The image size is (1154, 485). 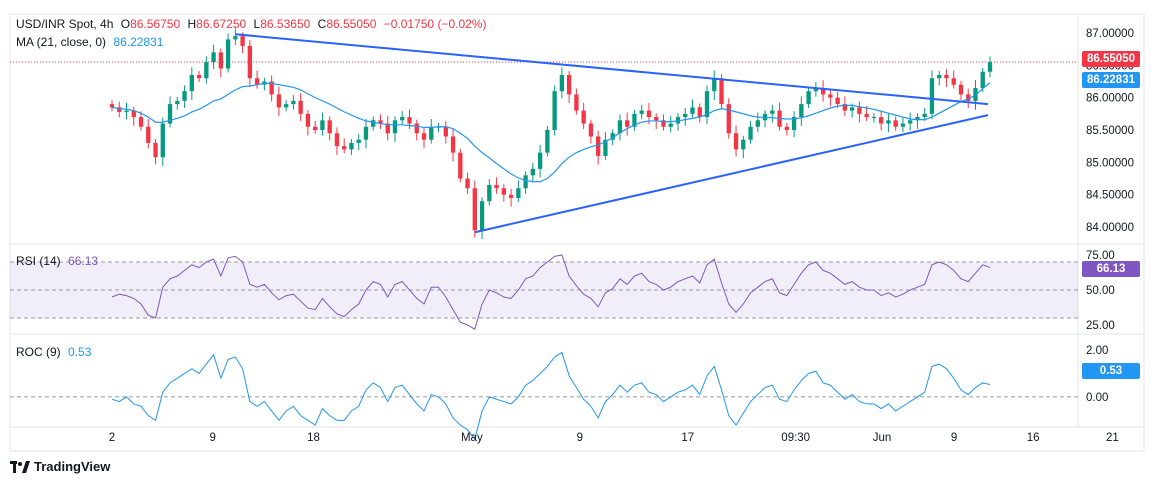 What do you see at coordinates (435, 24) in the screenshot?
I see `change-value: −0.01750 (−0.02%)` at bounding box center [435, 24].